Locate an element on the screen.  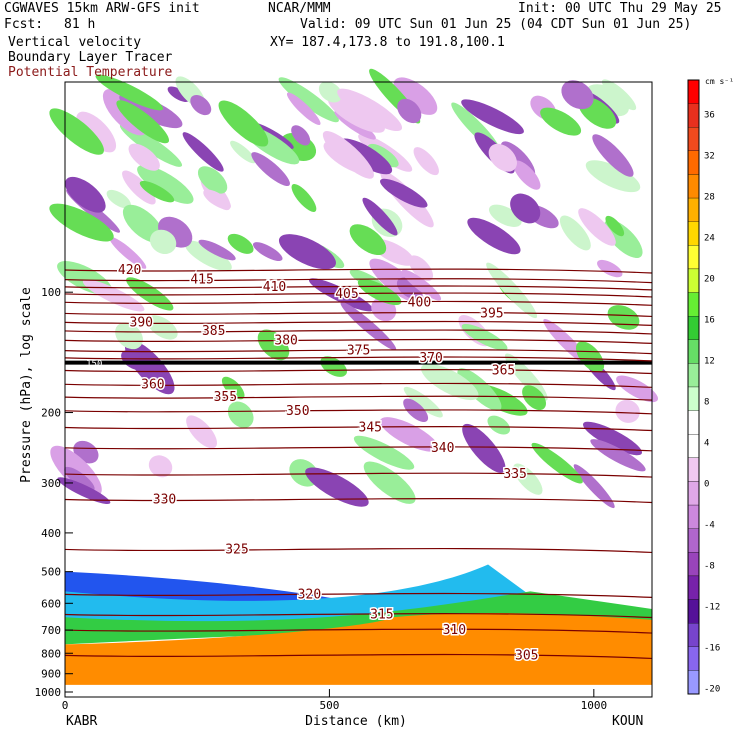
model-title: CGWAVES 15km ARW-GFS init is located at coordinates (102, 8).